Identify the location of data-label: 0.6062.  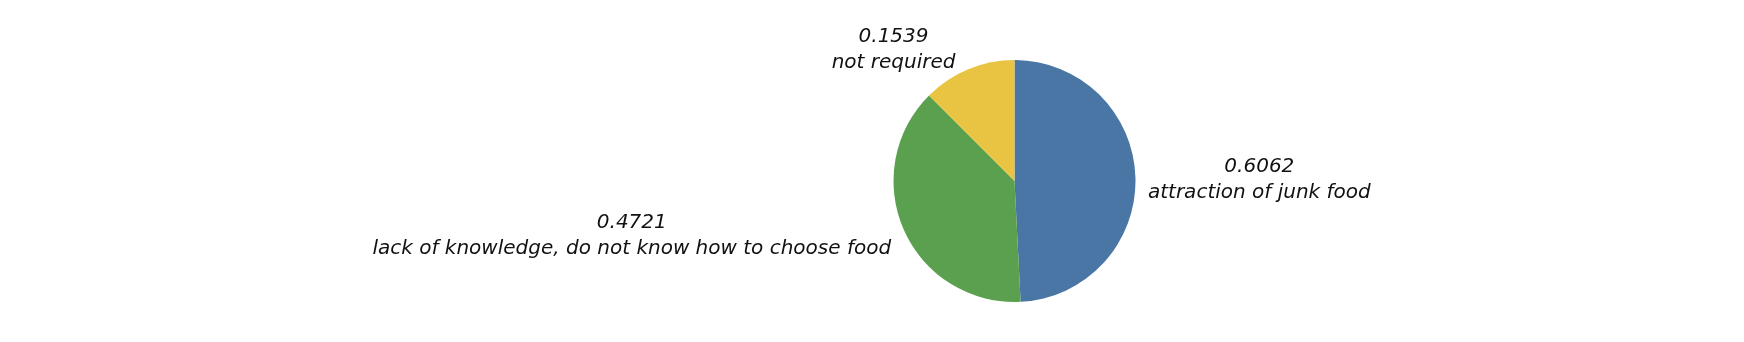
(1259, 164).